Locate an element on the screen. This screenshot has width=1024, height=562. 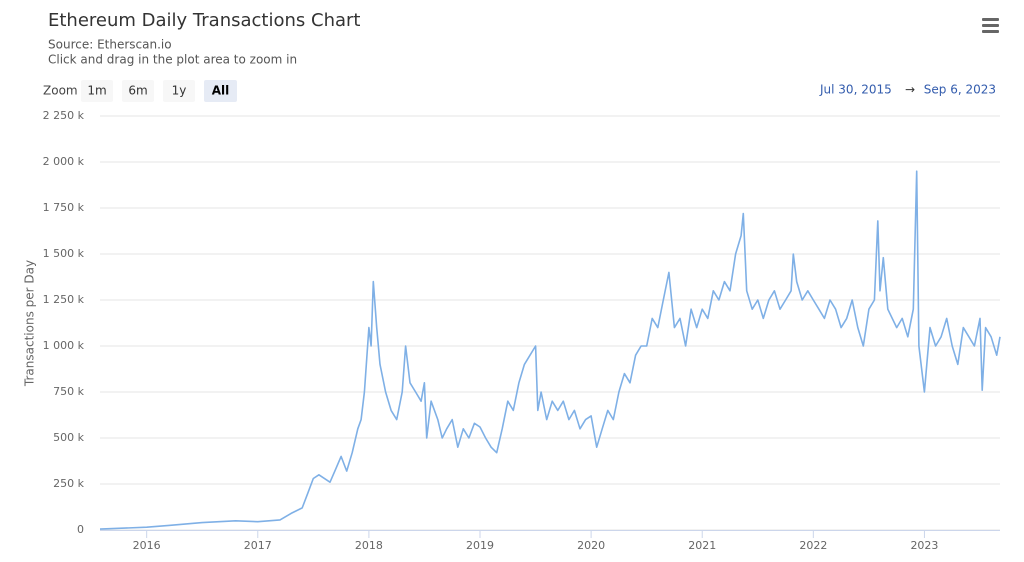
y-tick-label: 0 is located at coordinates (80, 529).